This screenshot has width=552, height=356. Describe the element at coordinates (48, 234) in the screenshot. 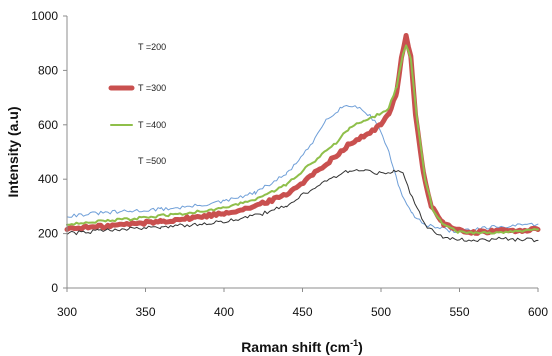

I see `y-tick-label: 200` at that location.